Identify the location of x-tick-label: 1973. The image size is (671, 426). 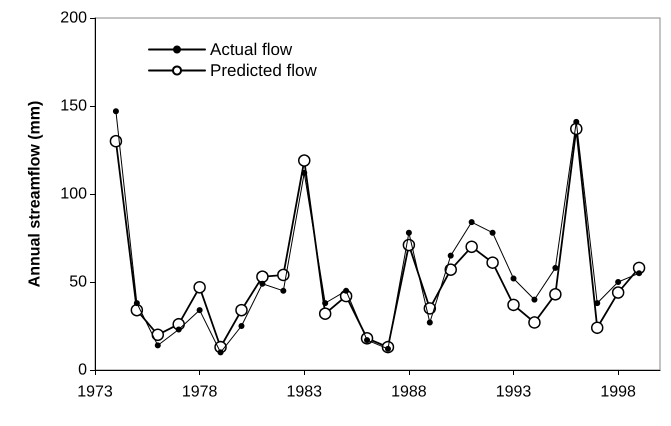
(95, 392).